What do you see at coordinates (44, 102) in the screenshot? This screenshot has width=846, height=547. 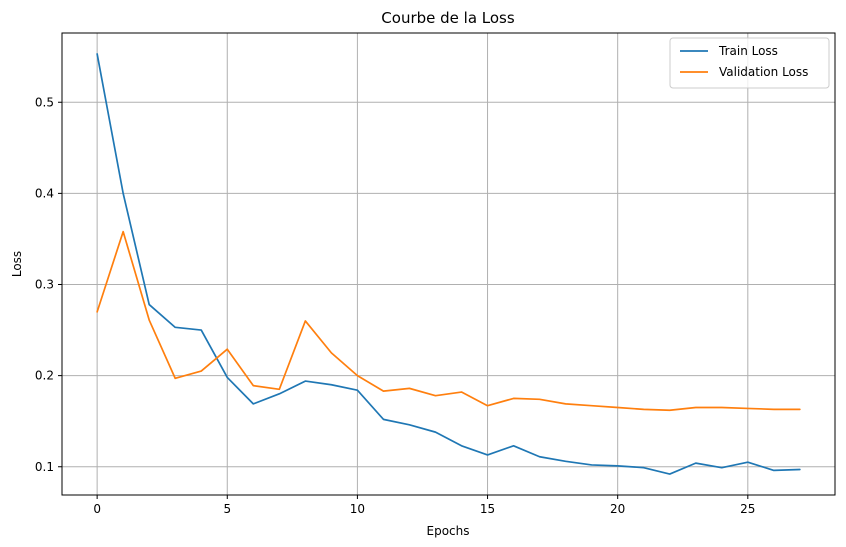 I see `y-tick-label: 0.5` at bounding box center [44, 102].